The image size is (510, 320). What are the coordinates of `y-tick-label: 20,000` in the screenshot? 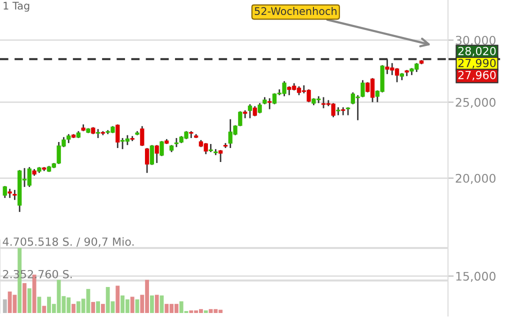 It's located at (476, 179).